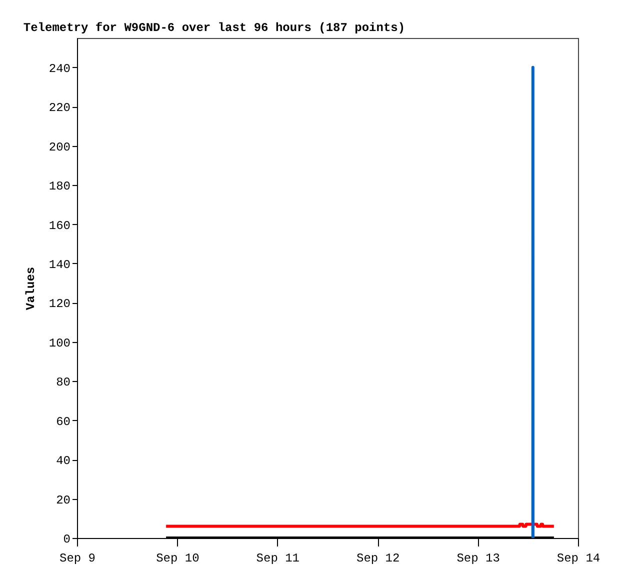 The image size is (618, 579). What do you see at coordinates (63, 461) in the screenshot?
I see `y-tick-label: 40` at bounding box center [63, 461].